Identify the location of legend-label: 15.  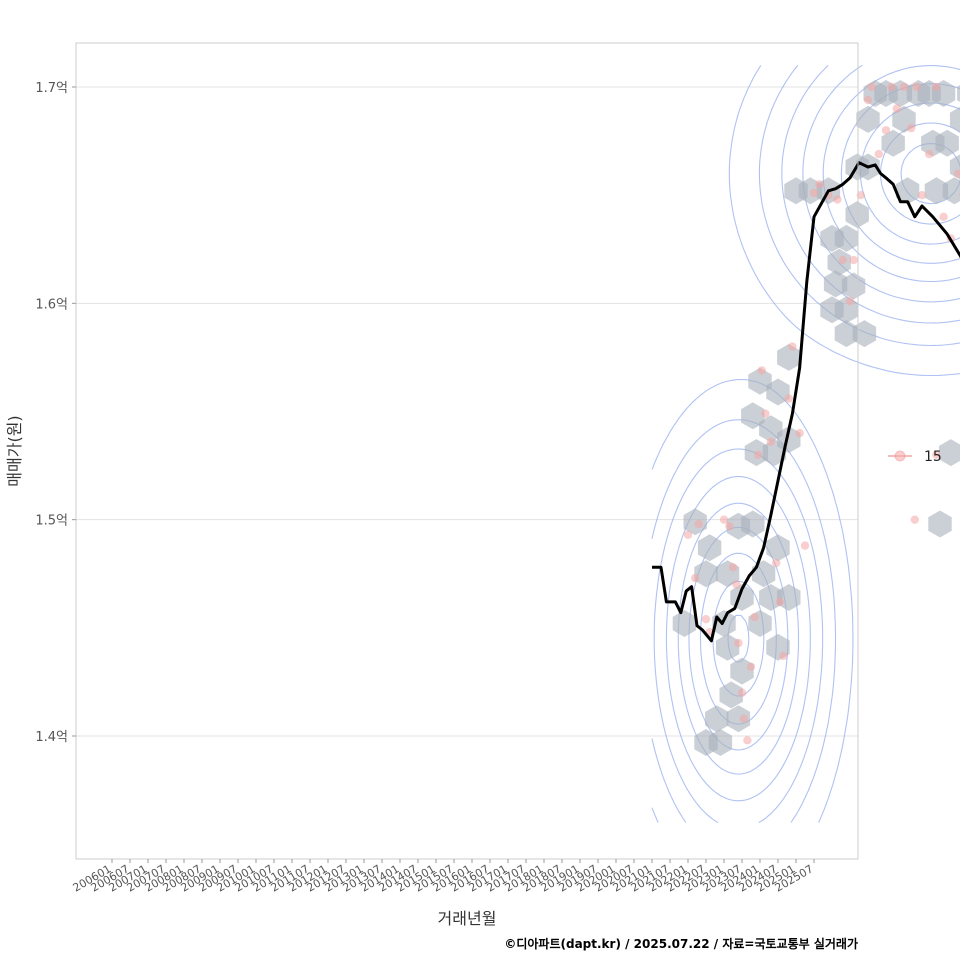
(933, 457).